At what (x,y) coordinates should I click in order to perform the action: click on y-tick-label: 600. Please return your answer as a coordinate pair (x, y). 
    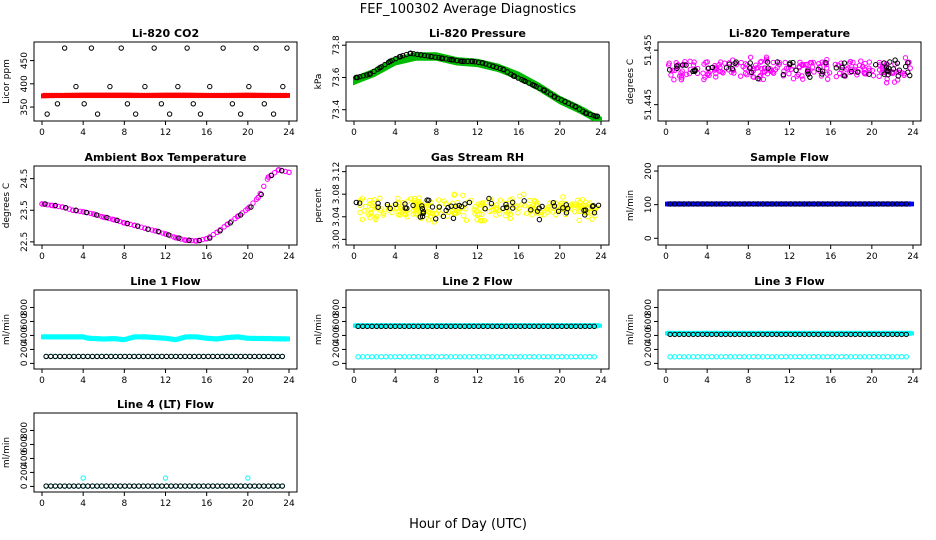
    Looking at the image, I should click on (25, 321).